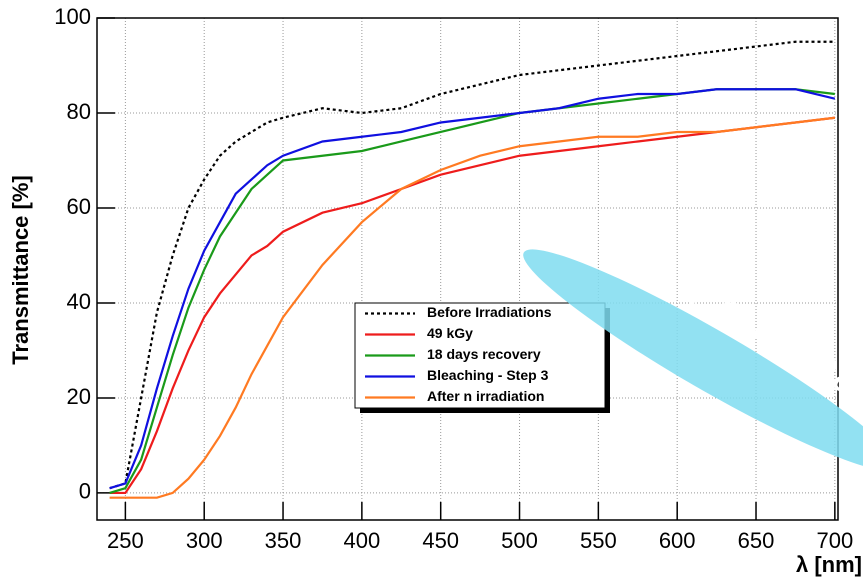  Describe the element at coordinates (450, 333) in the screenshot. I see `legend-label: 49 kGy` at that location.